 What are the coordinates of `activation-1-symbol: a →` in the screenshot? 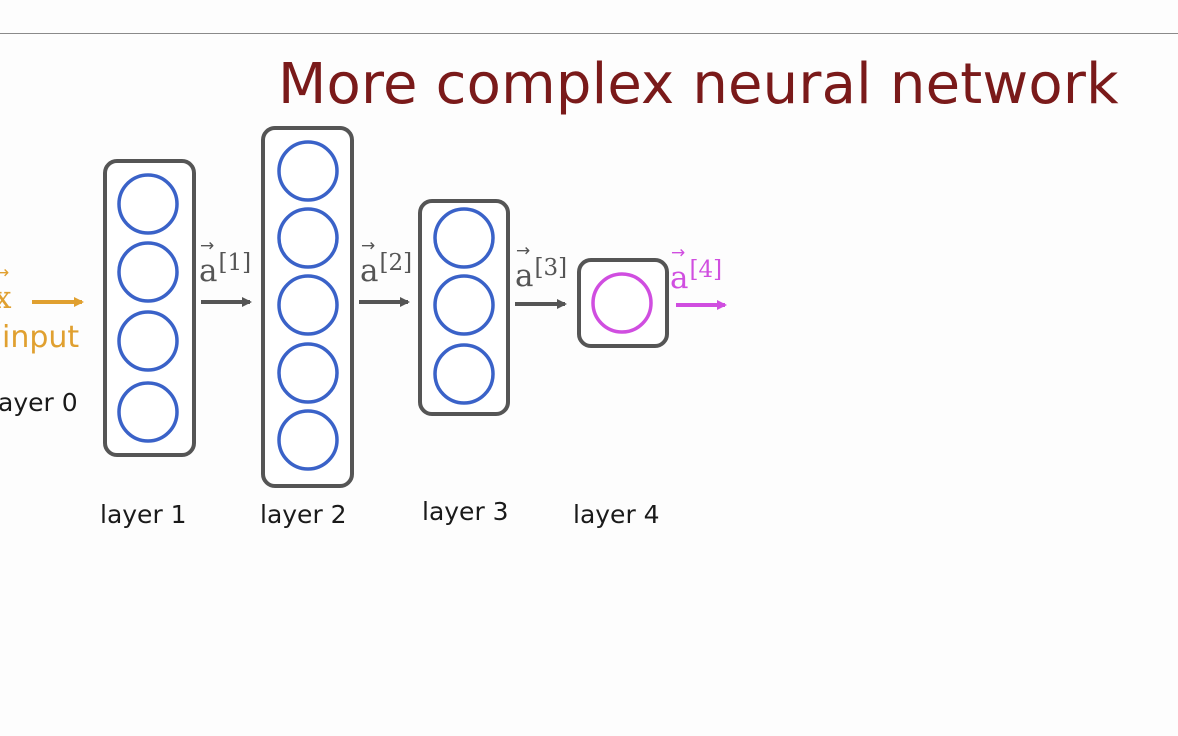 It's located at (208, 262).